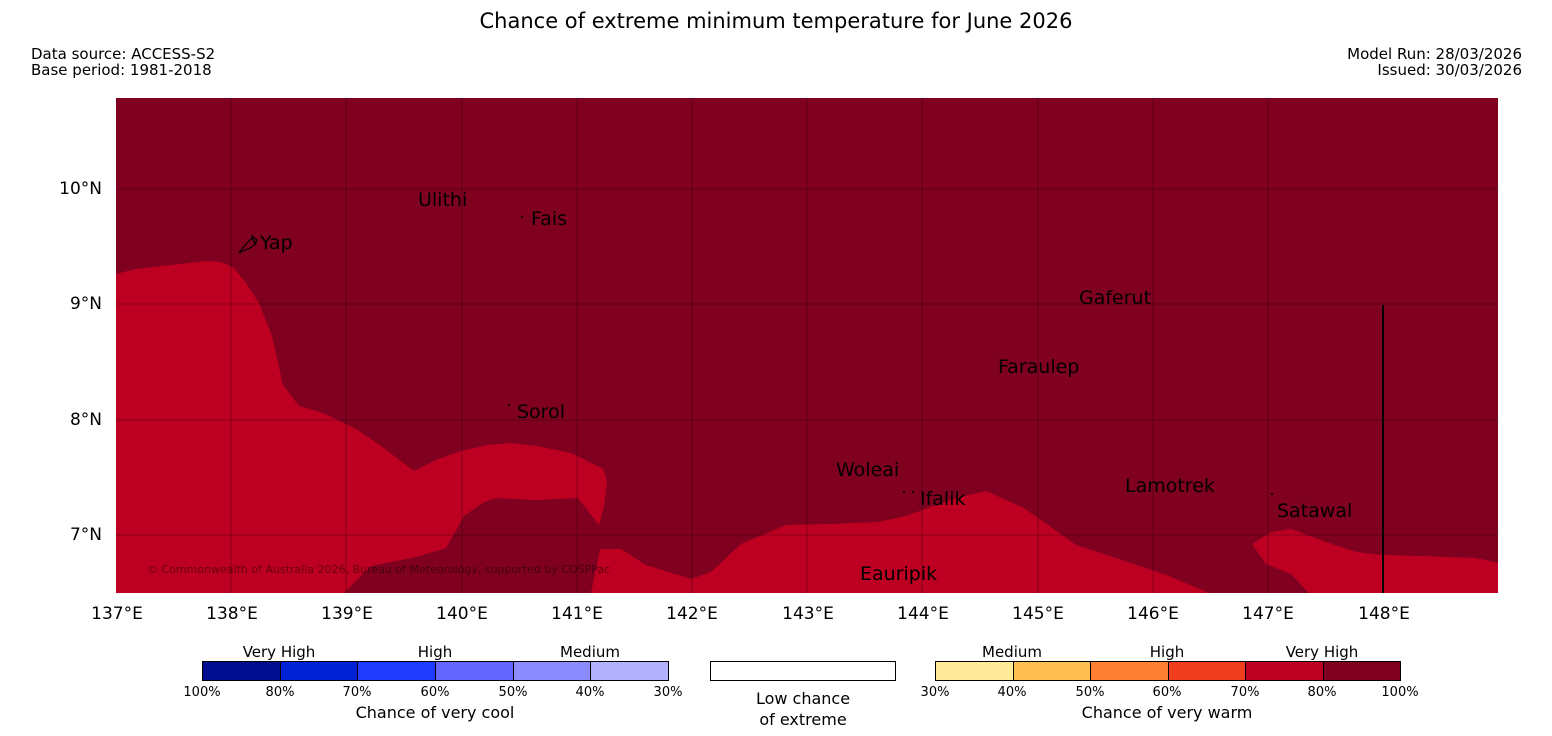 The height and width of the screenshot is (736, 1552). Describe the element at coordinates (868, 470) in the screenshot. I see `place-label-woleai: Woleai` at that location.